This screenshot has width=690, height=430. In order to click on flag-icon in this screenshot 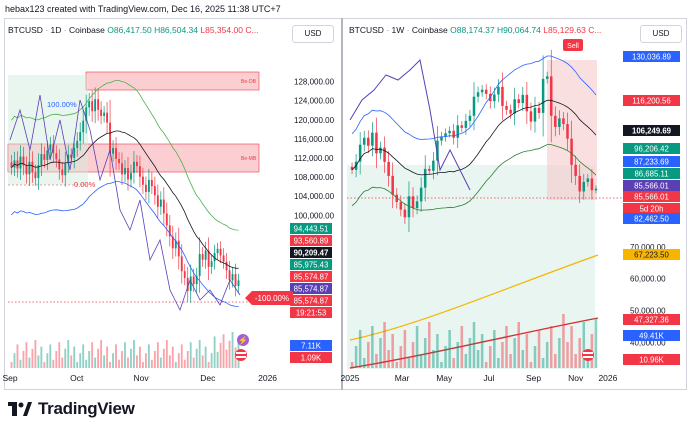, I will do `click(241, 355)`.